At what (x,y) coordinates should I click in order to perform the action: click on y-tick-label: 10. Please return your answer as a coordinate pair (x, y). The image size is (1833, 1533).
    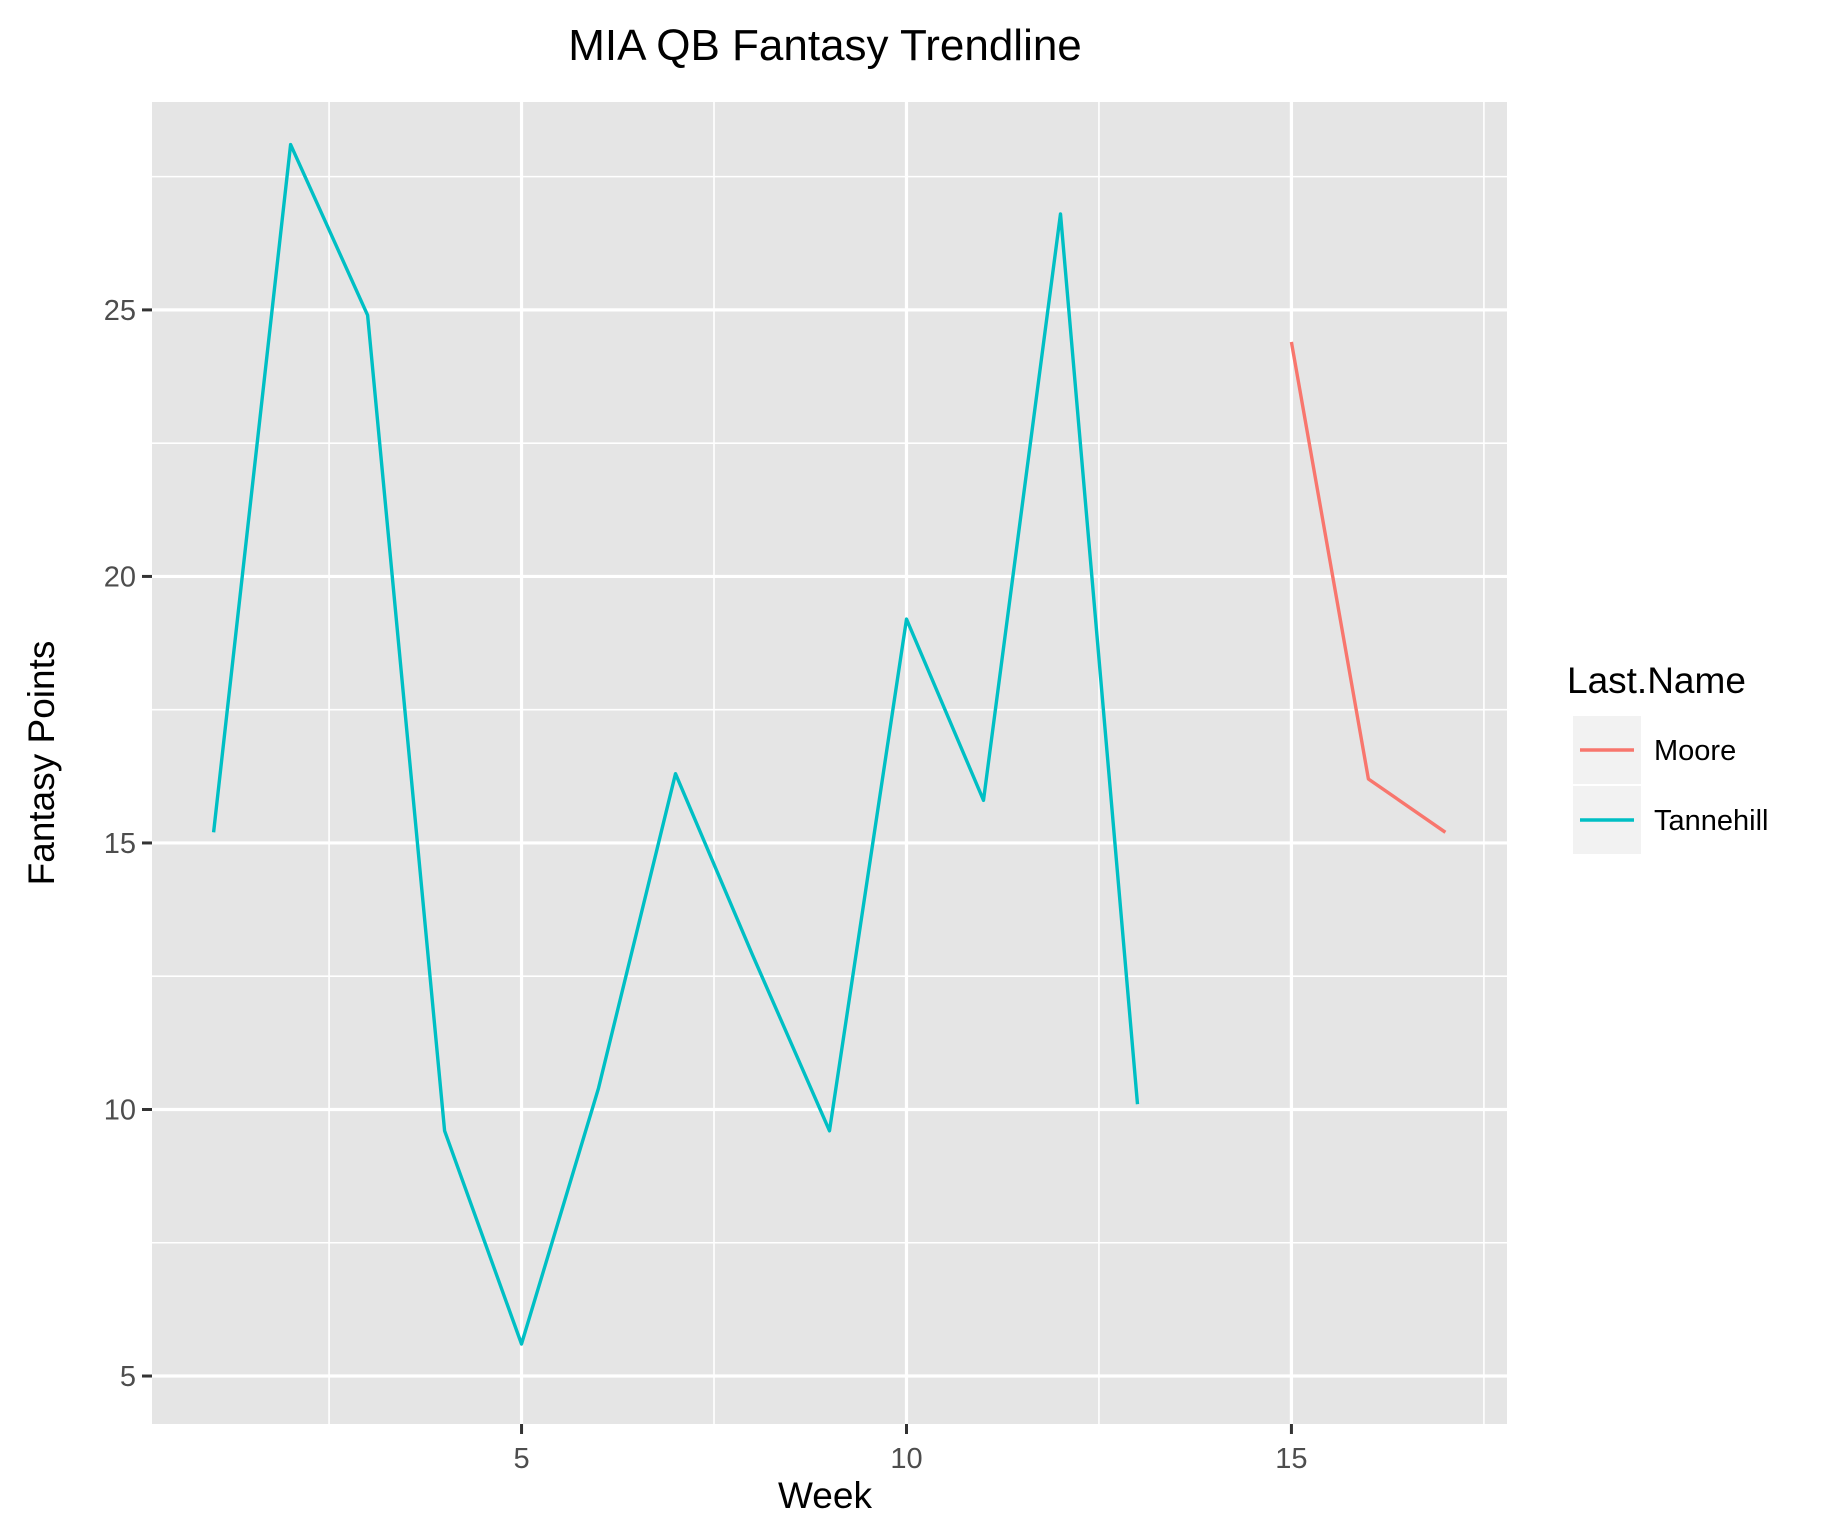
    Looking at the image, I should click on (120, 1110).